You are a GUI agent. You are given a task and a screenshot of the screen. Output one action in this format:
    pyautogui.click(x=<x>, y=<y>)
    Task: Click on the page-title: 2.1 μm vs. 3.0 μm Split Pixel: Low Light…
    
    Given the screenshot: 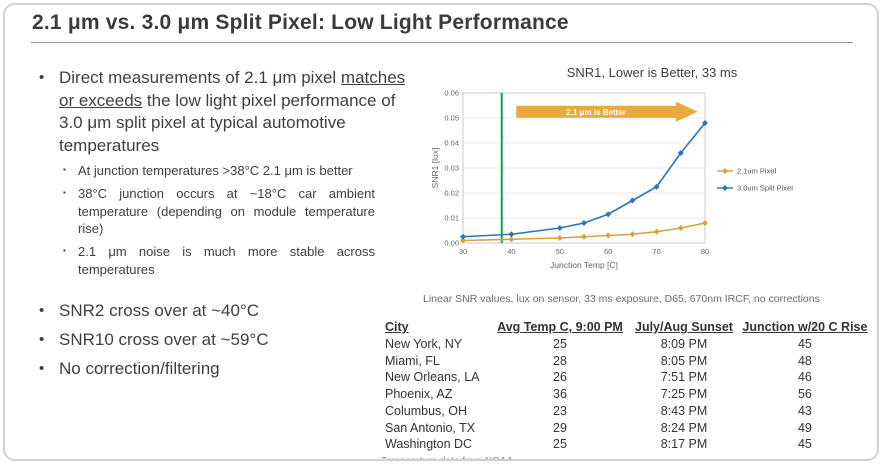 What is the action you would take?
    pyautogui.click(x=300, y=22)
    